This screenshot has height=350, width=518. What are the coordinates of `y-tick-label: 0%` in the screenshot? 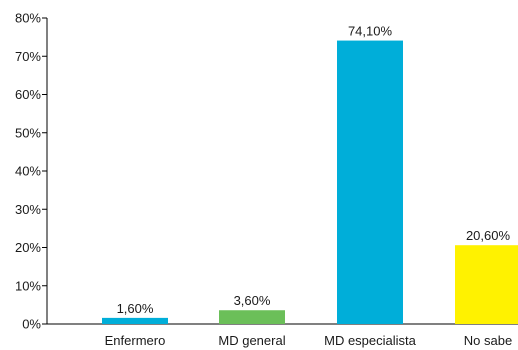 It's located at (31, 324).